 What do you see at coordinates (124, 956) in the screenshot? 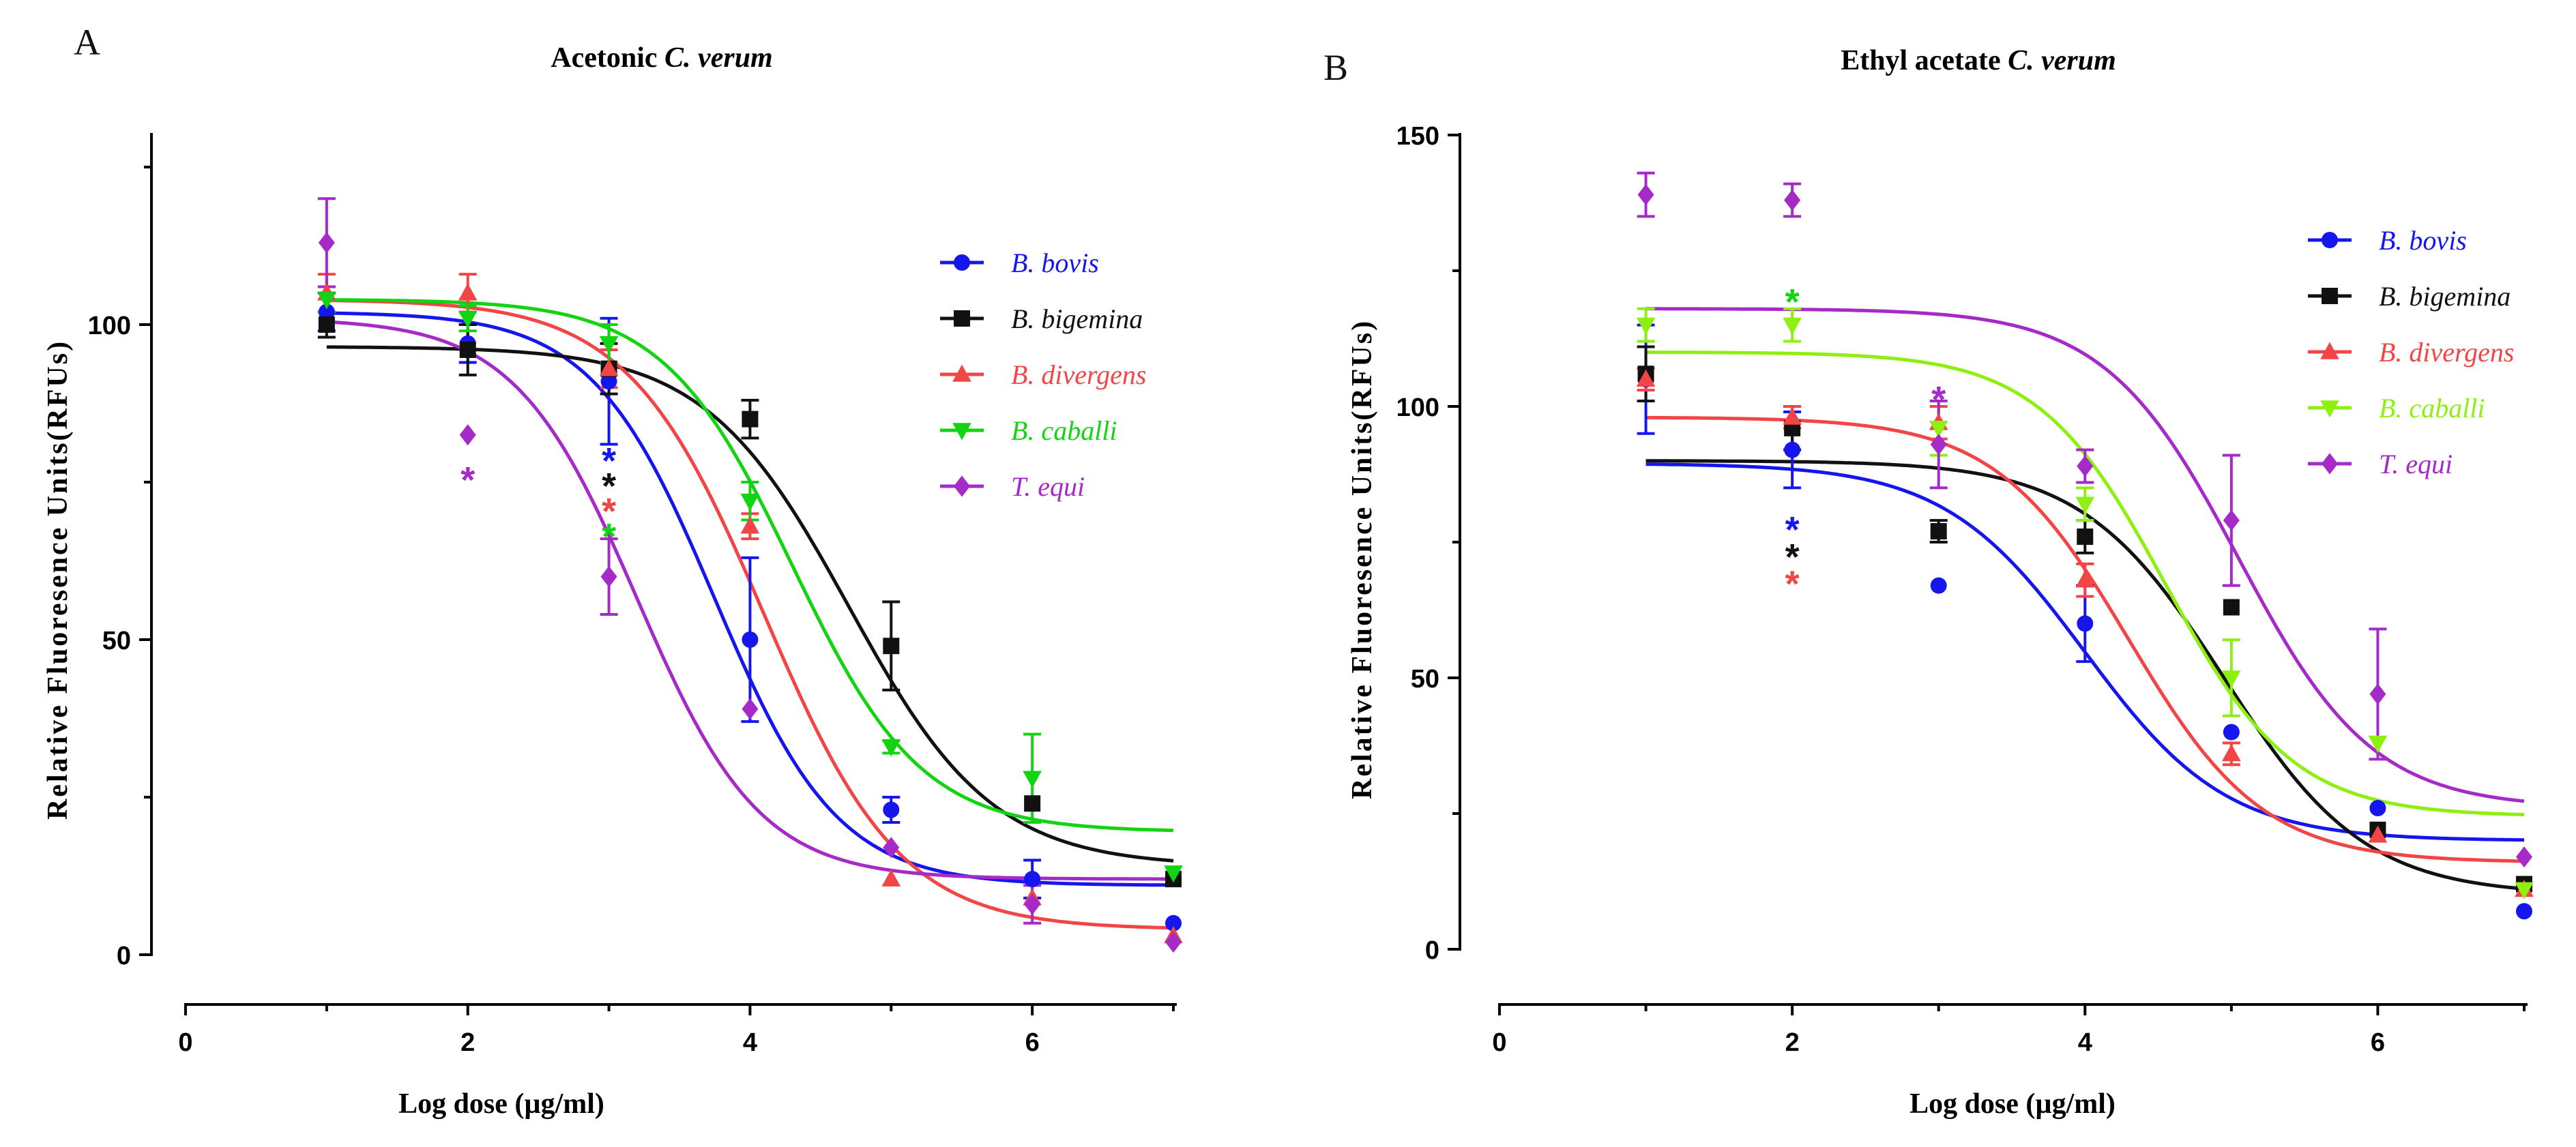
I see `y-tick-label: 0` at bounding box center [124, 956].